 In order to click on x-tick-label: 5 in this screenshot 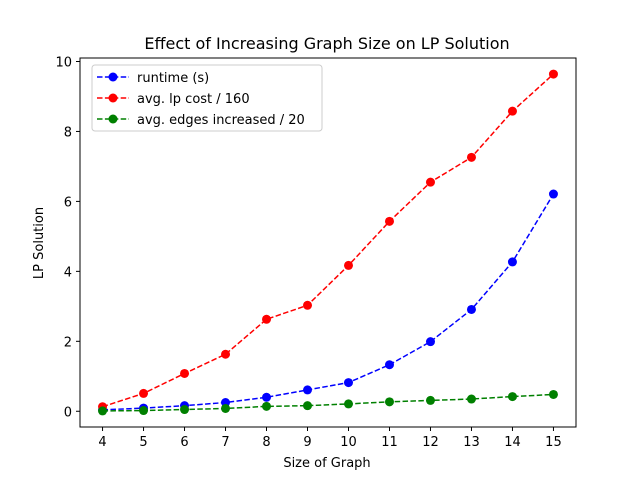, I will do `click(143, 442)`.